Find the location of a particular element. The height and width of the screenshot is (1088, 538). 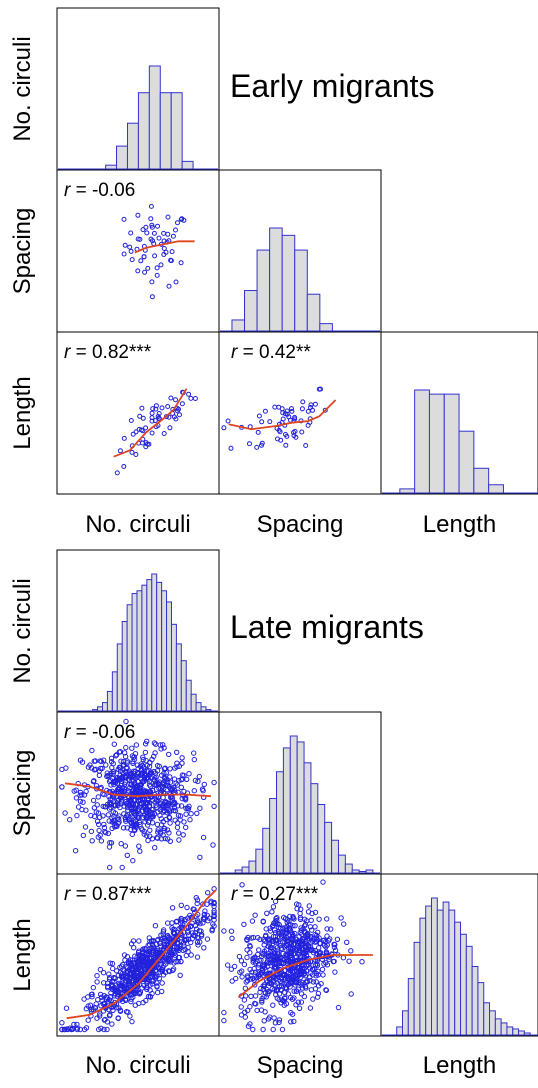

column-label: Length is located at coordinates (459, 1065).